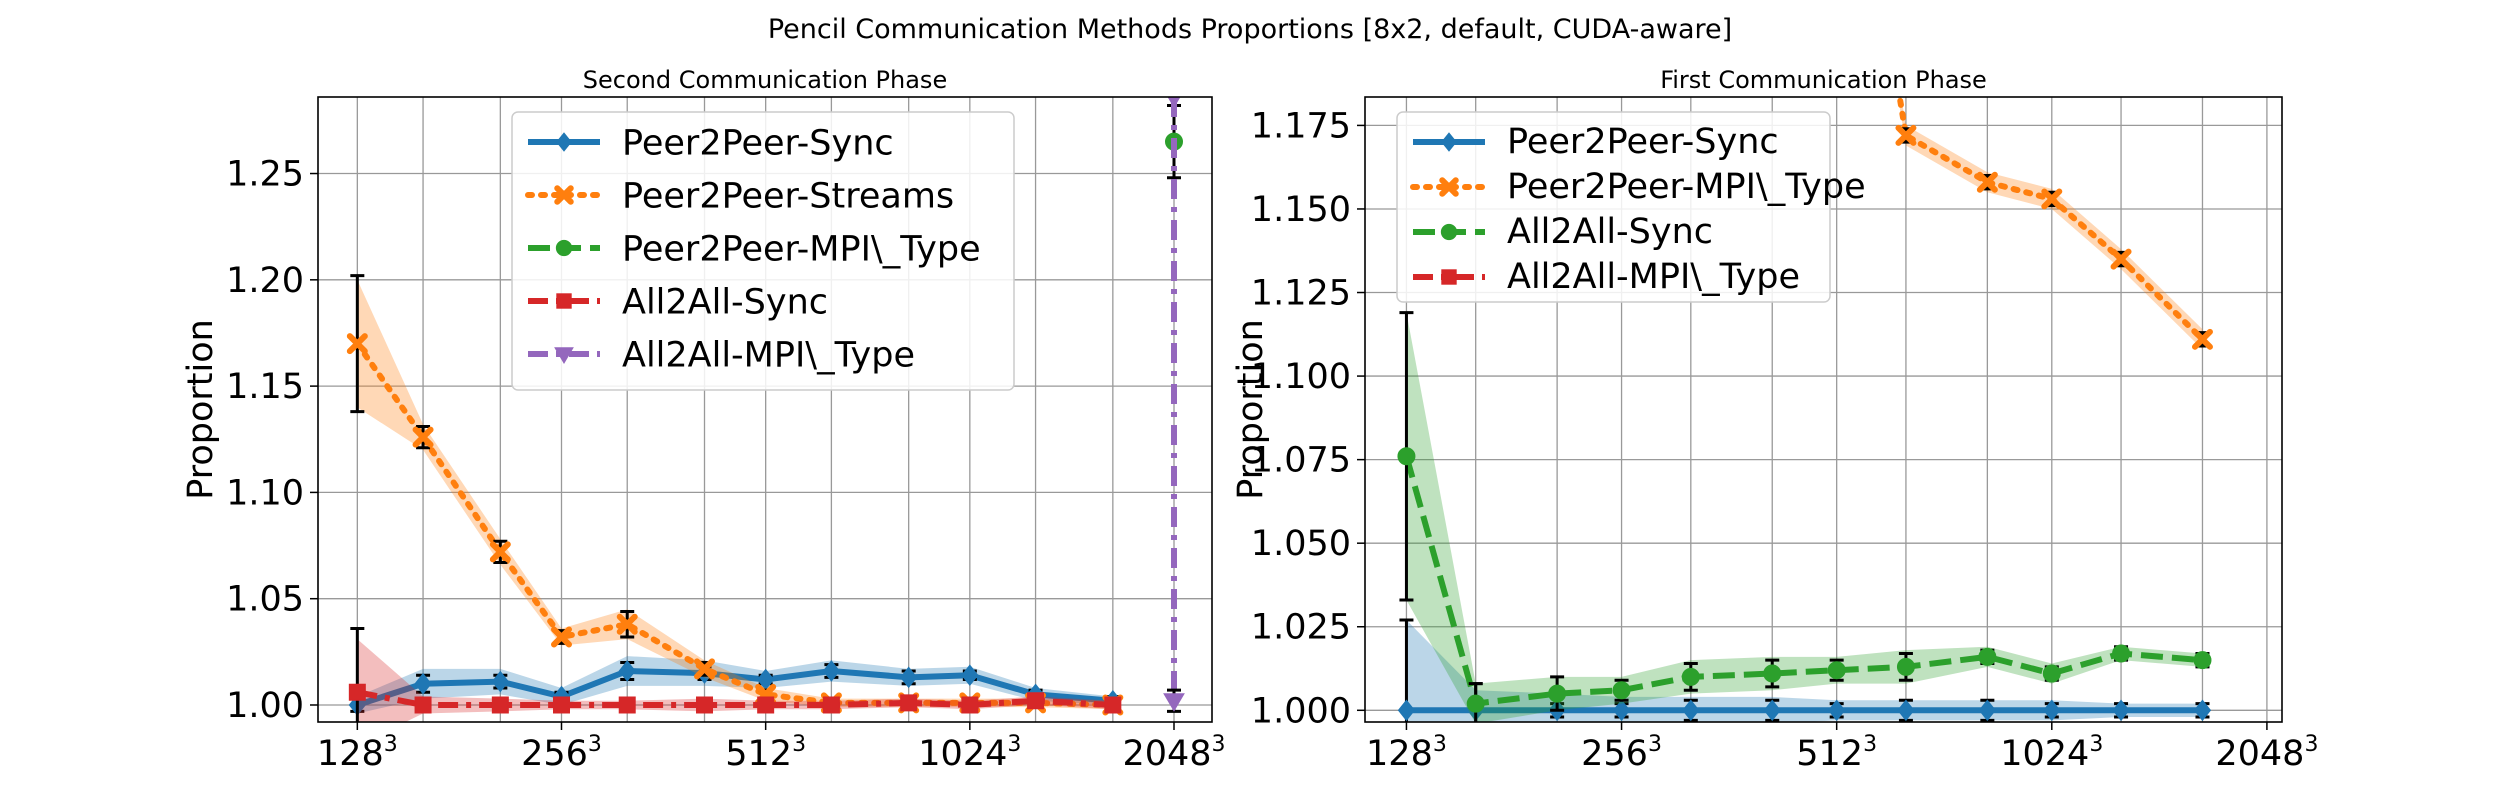 The image size is (2500, 800). Describe the element at coordinates (1301, 461) in the screenshot. I see `y-tick-label: 1.075` at that location.